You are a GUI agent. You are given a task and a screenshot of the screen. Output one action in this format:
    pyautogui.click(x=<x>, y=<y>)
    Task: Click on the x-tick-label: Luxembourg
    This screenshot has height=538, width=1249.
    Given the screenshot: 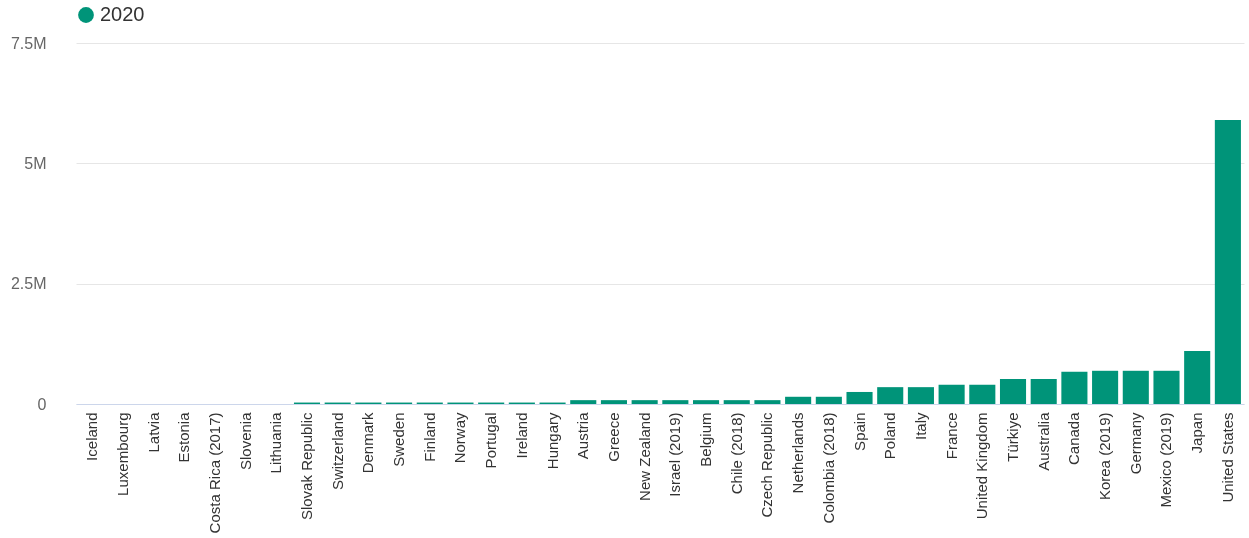 What is the action you would take?
    pyautogui.click(x=122, y=454)
    